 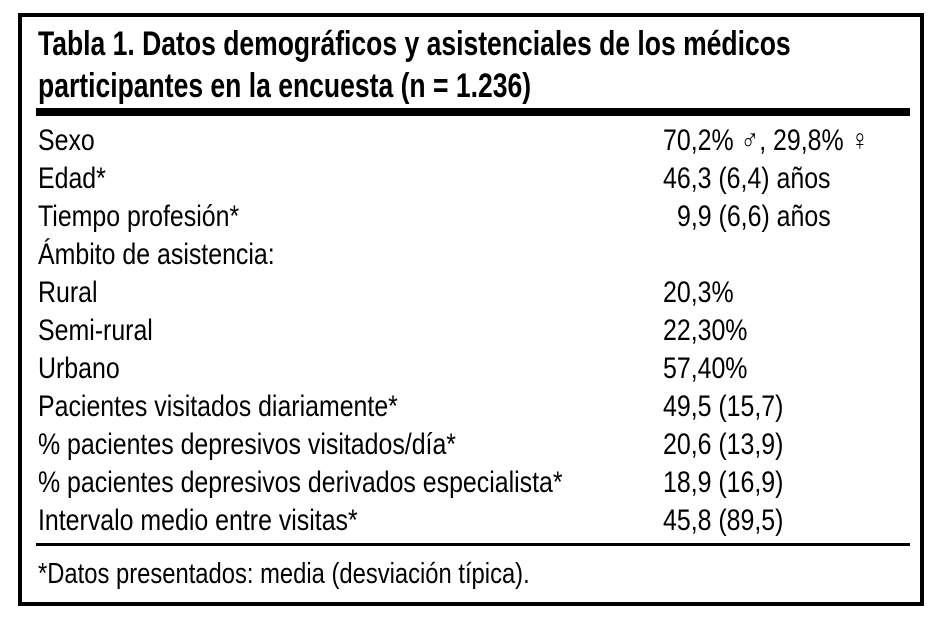 I want to click on row-value: 70,2% ♂, 29,8% ♀, so click(x=766, y=140).